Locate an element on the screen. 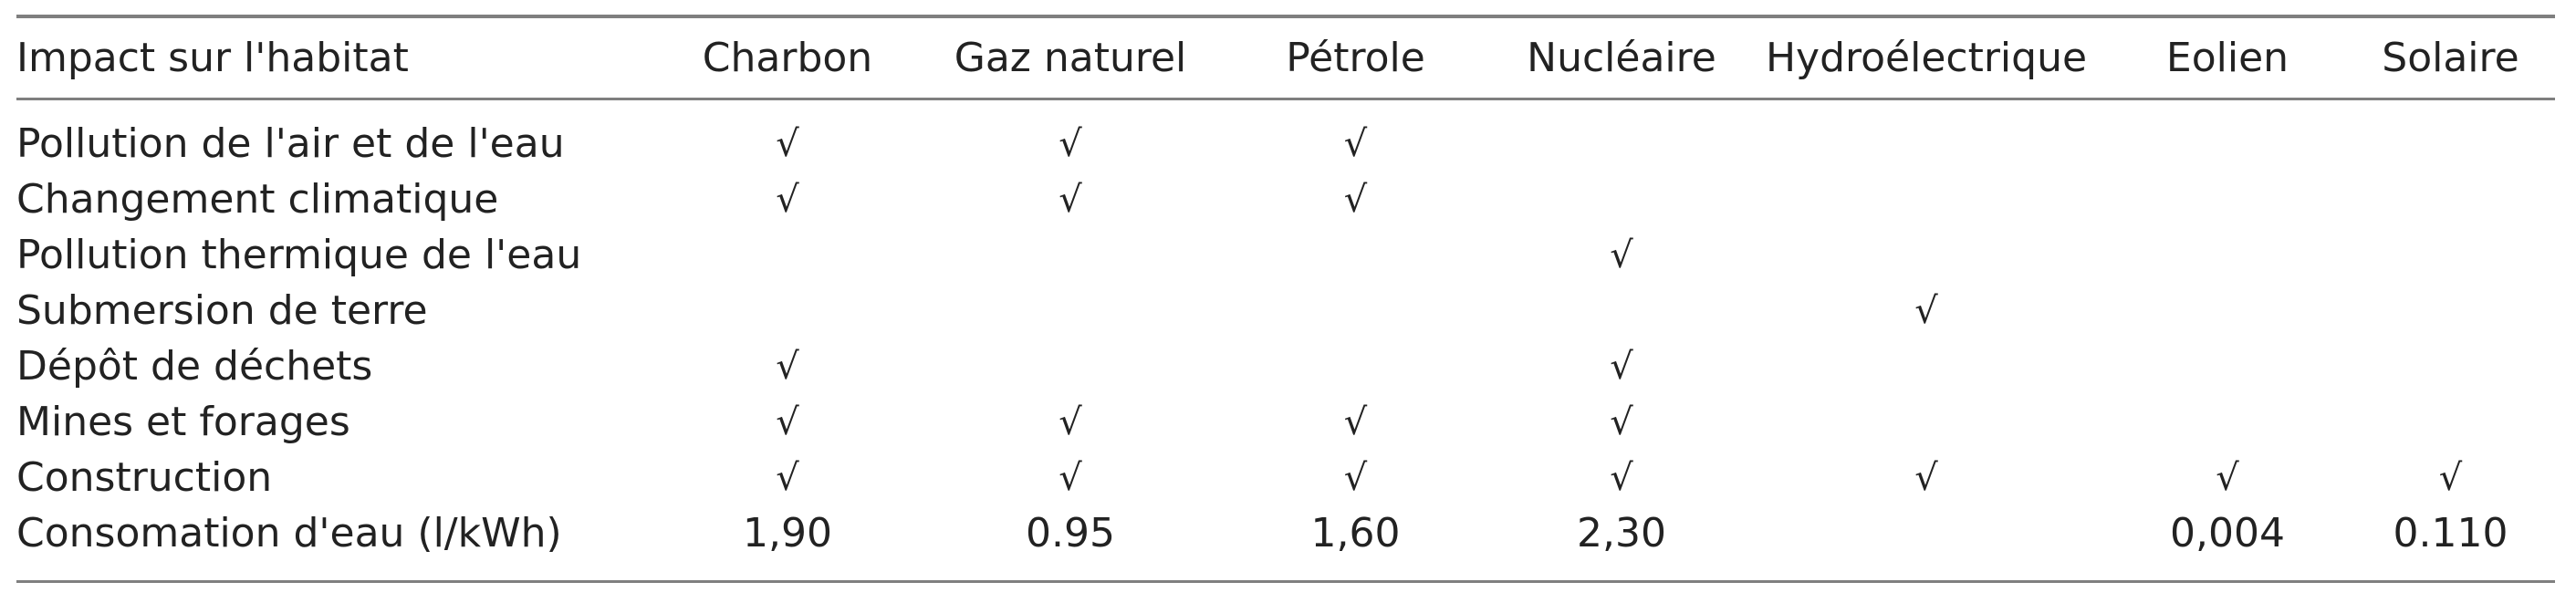 This screenshot has height=603, width=2576. table-bottom-rule is located at coordinates (1285, 582).